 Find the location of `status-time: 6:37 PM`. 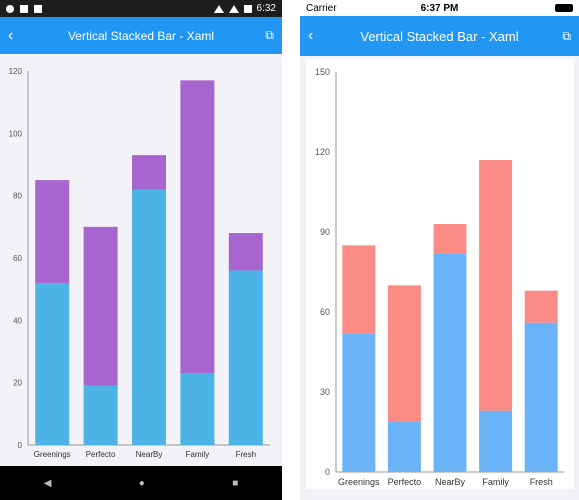

status-time: 6:37 PM is located at coordinates (439, 8).